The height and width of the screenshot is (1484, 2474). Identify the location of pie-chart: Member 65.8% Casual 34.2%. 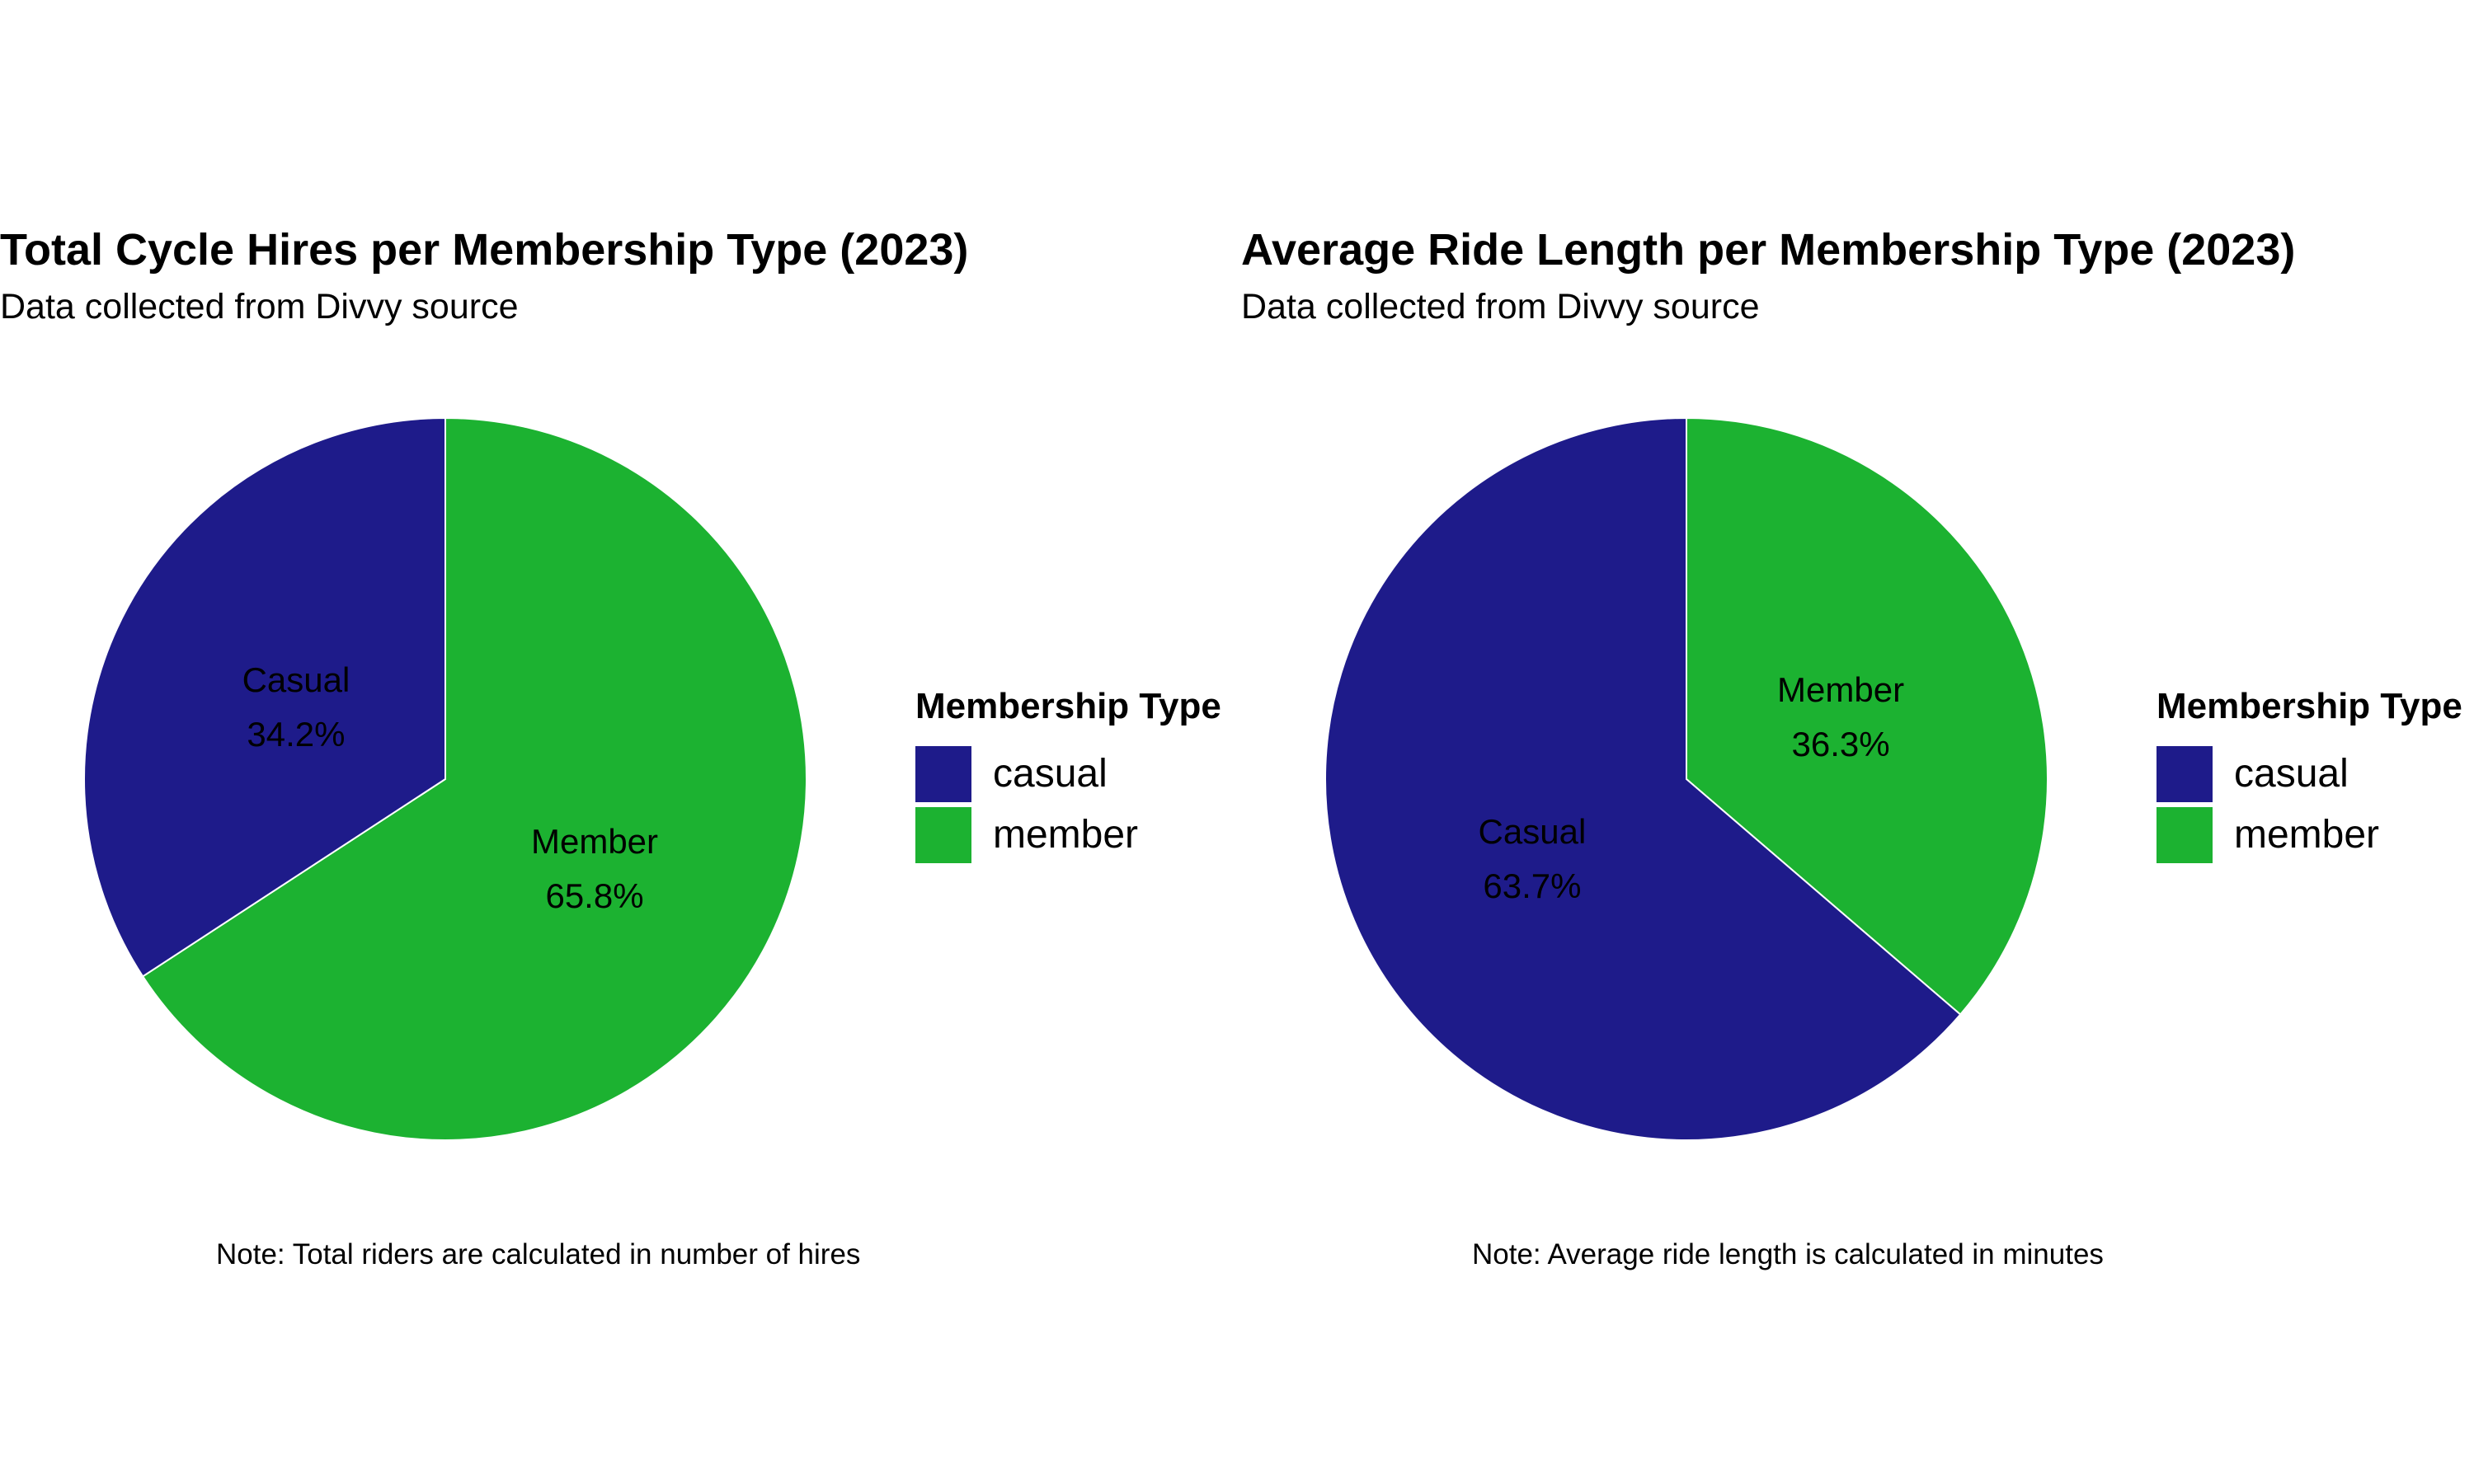
(445, 778).